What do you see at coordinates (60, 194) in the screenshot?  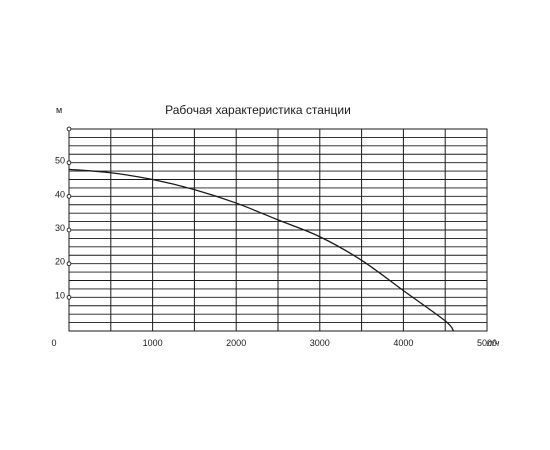 I see `y-tick-label: 40` at bounding box center [60, 194].